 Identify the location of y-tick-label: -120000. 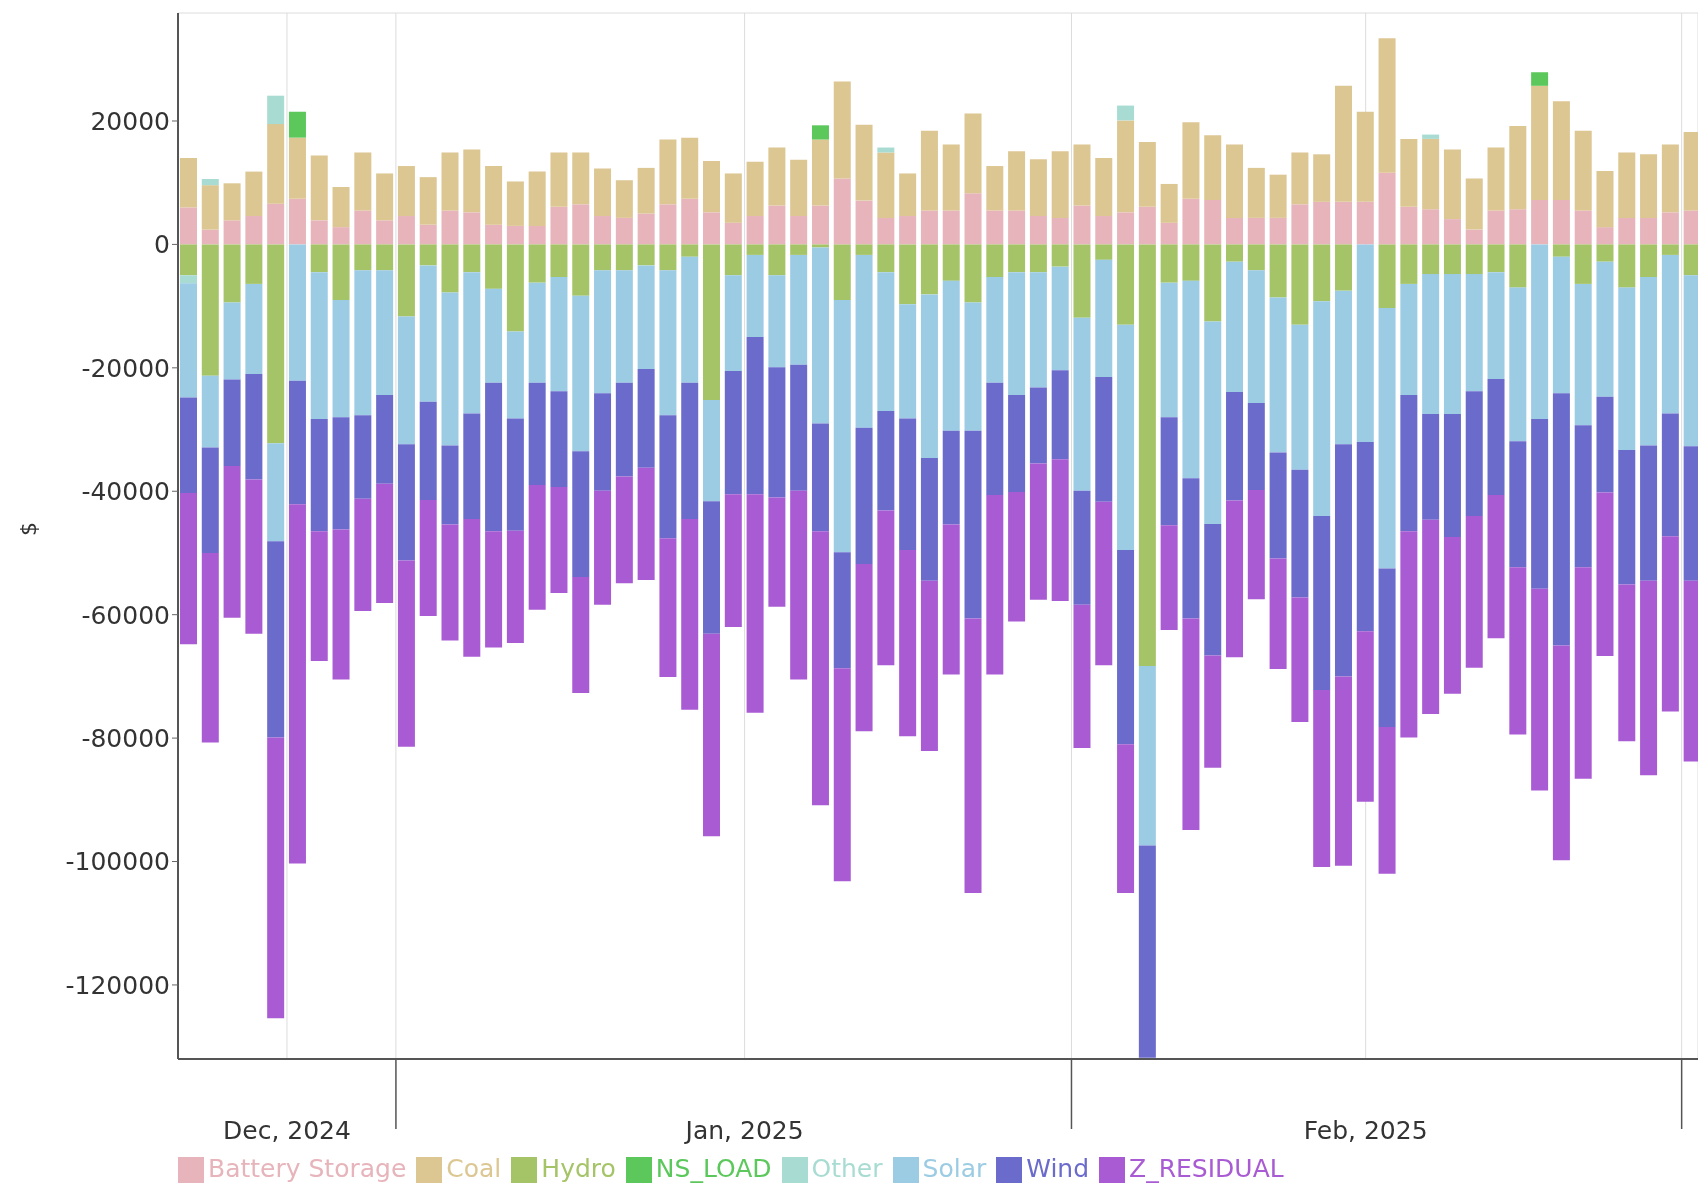
(117, 985).